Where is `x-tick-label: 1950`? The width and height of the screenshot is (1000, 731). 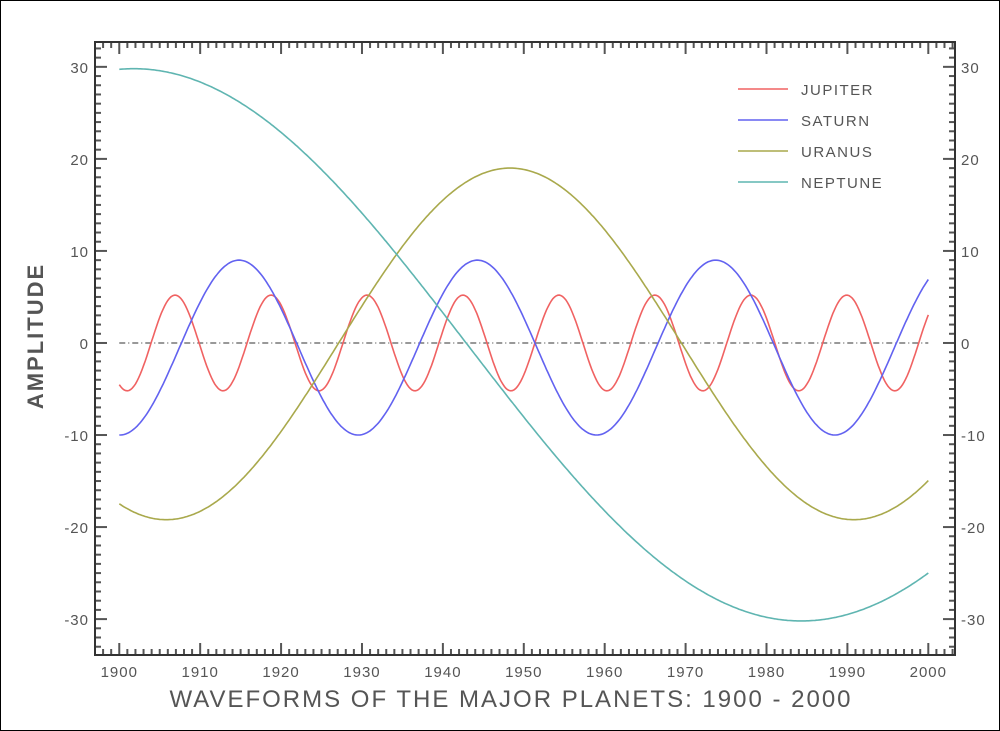
x-tick-label: 1950 is located at coordinates (523, 672).